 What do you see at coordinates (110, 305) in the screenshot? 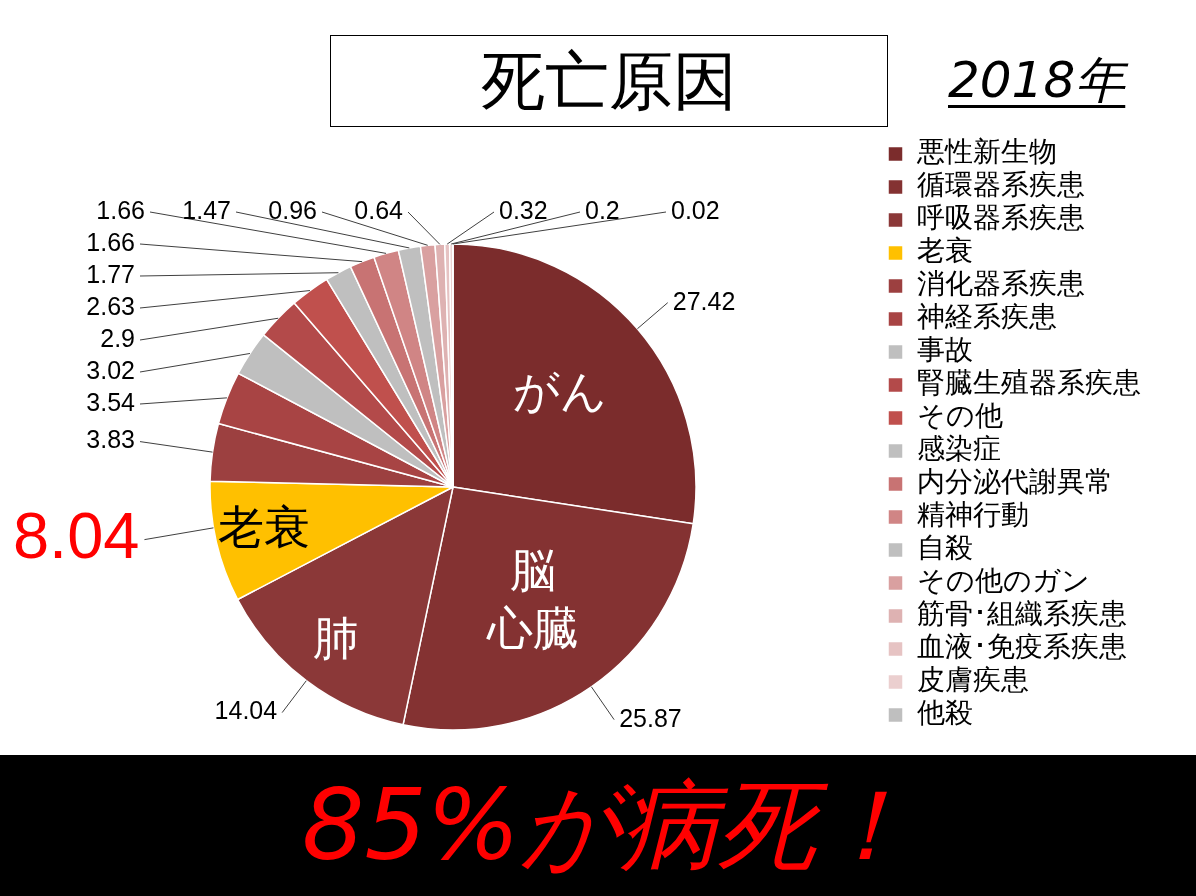
I see `data-label: 2.63` at bounding box center [110, 305].